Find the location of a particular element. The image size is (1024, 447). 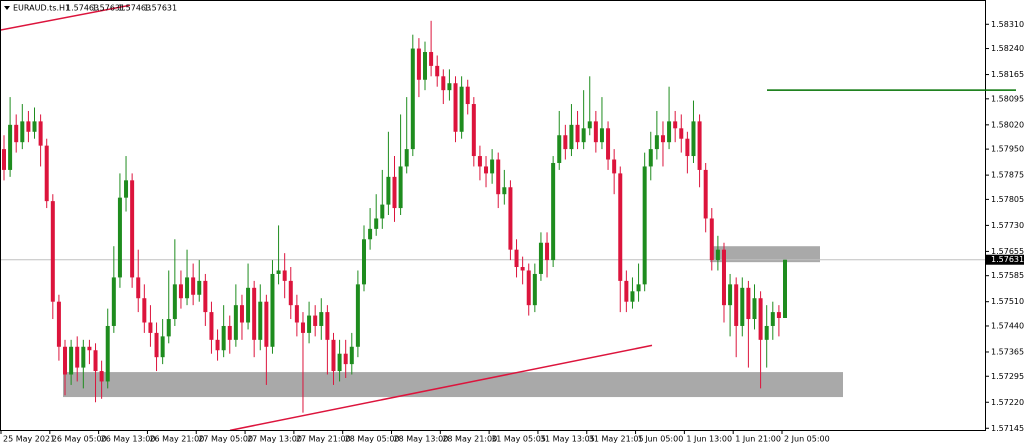

y-tick-label: 1.57365 is located at coordinates (1007, 351).